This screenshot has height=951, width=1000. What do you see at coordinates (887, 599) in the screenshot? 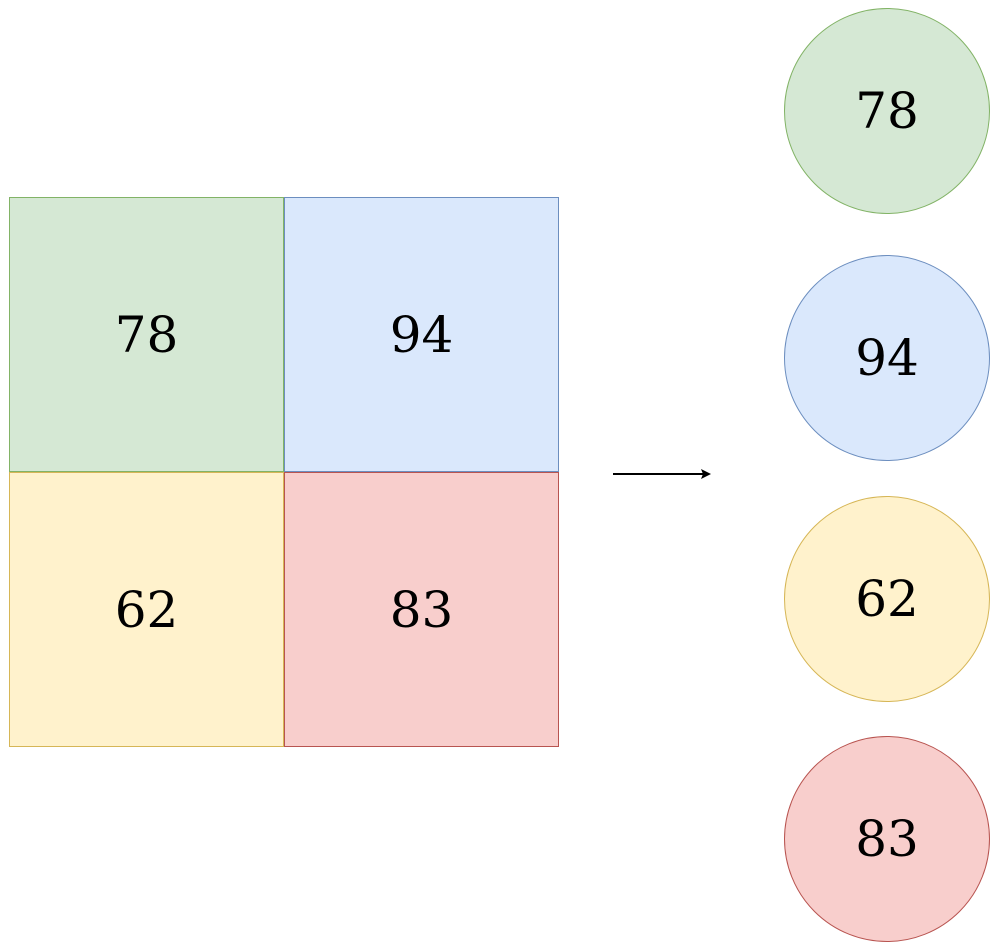
I see `value-circle: 62` at bounding box center [887, 599].